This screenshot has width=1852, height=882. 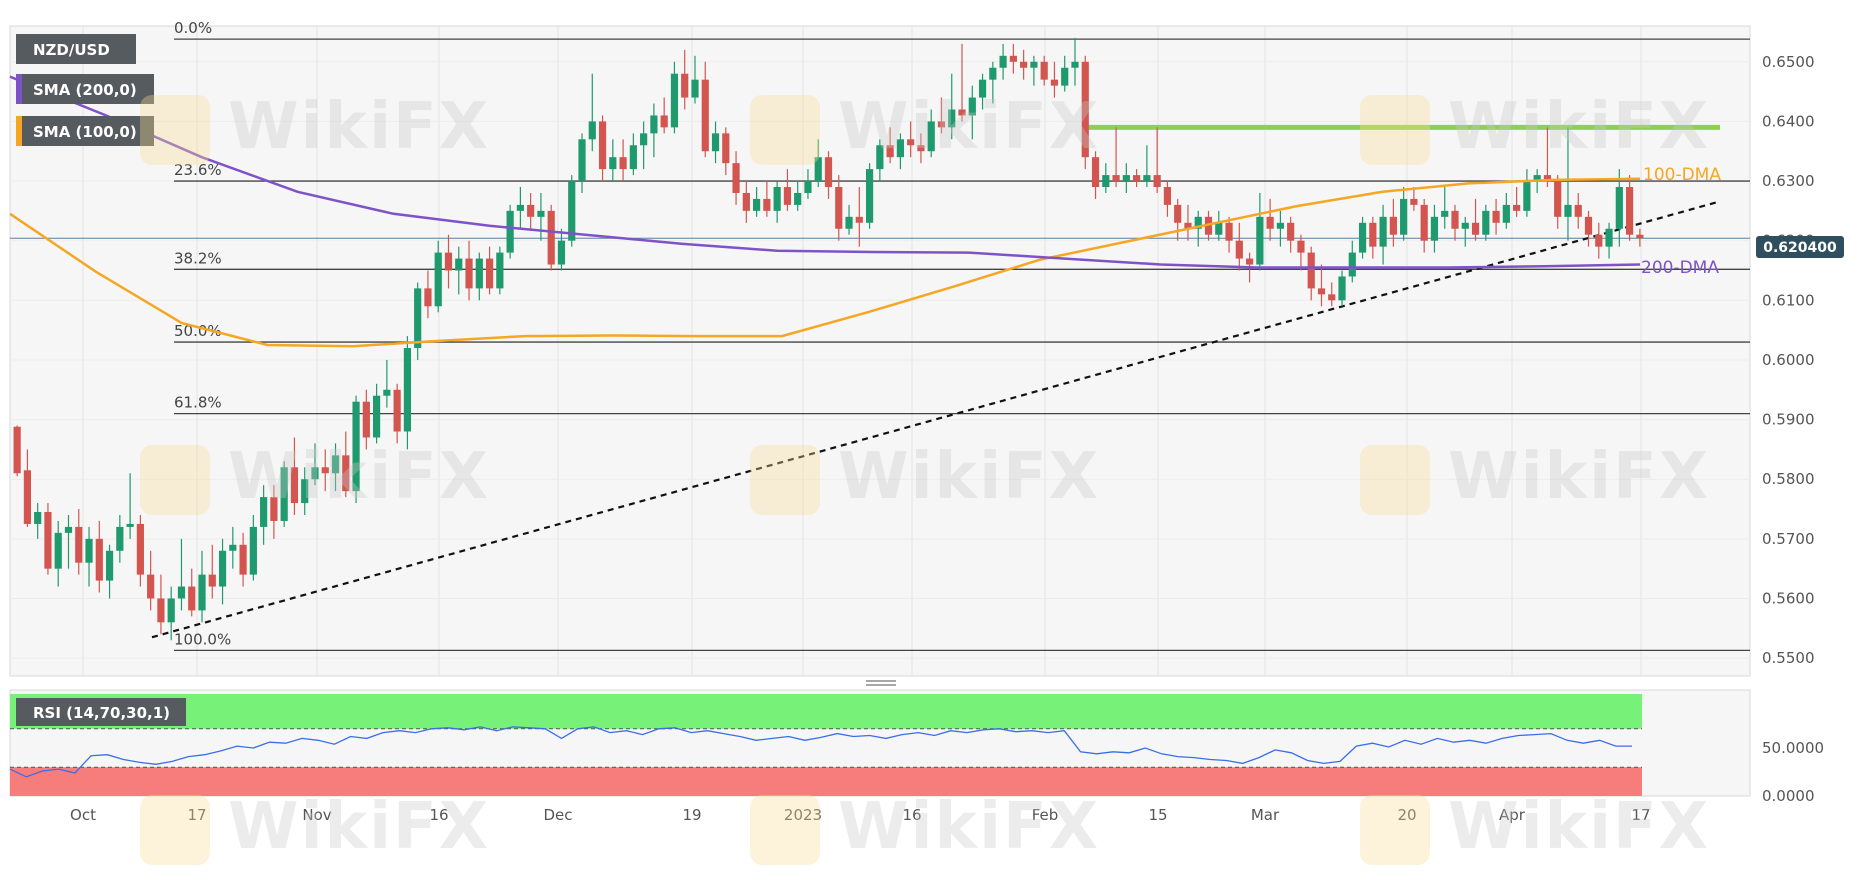 What do you see at coordinates (1157, 815) in the screenshot?
I see `x-tick-label: 15` at bounding box center [1157, 815].